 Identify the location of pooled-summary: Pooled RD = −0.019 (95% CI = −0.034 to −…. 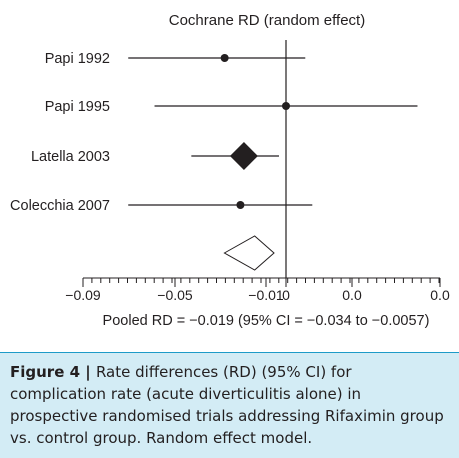
(266, 321).